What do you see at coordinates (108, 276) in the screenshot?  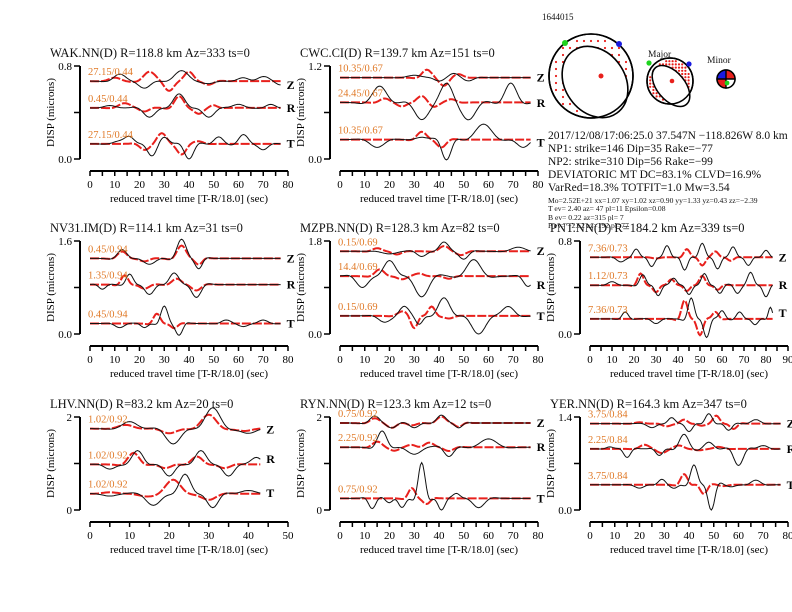 I see `shift-cc-label: 1.35/0.94` at bounding box center [108, 276].